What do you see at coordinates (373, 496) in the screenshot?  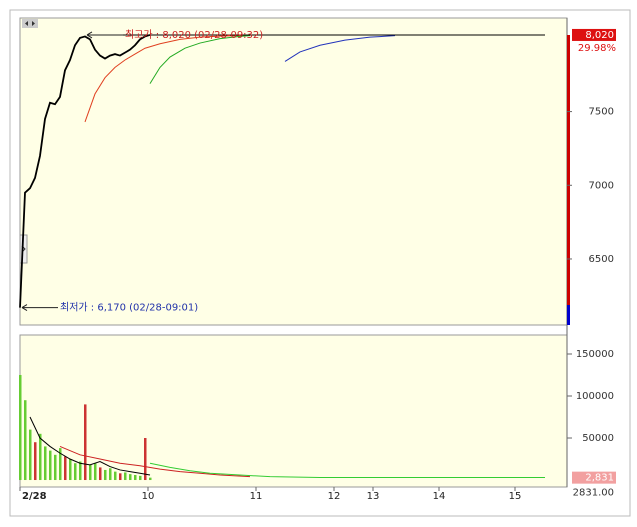 I see `x-tick-label: 13` at bounding box center [373, 496].